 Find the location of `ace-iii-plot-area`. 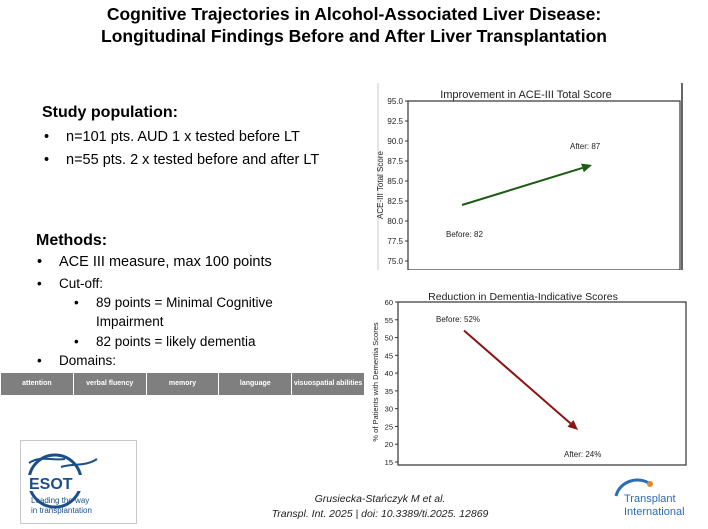

ace-iii-plot-area is located at coordinates (544, 185).